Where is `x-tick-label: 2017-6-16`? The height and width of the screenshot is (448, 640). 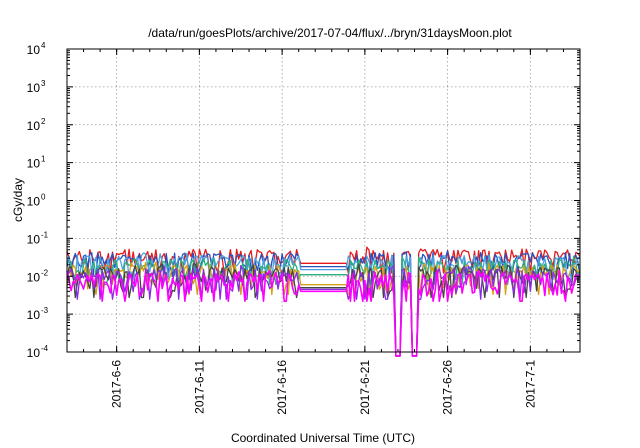 x-tick-label: 2017-6-16 is located at coordinates (282, 387).